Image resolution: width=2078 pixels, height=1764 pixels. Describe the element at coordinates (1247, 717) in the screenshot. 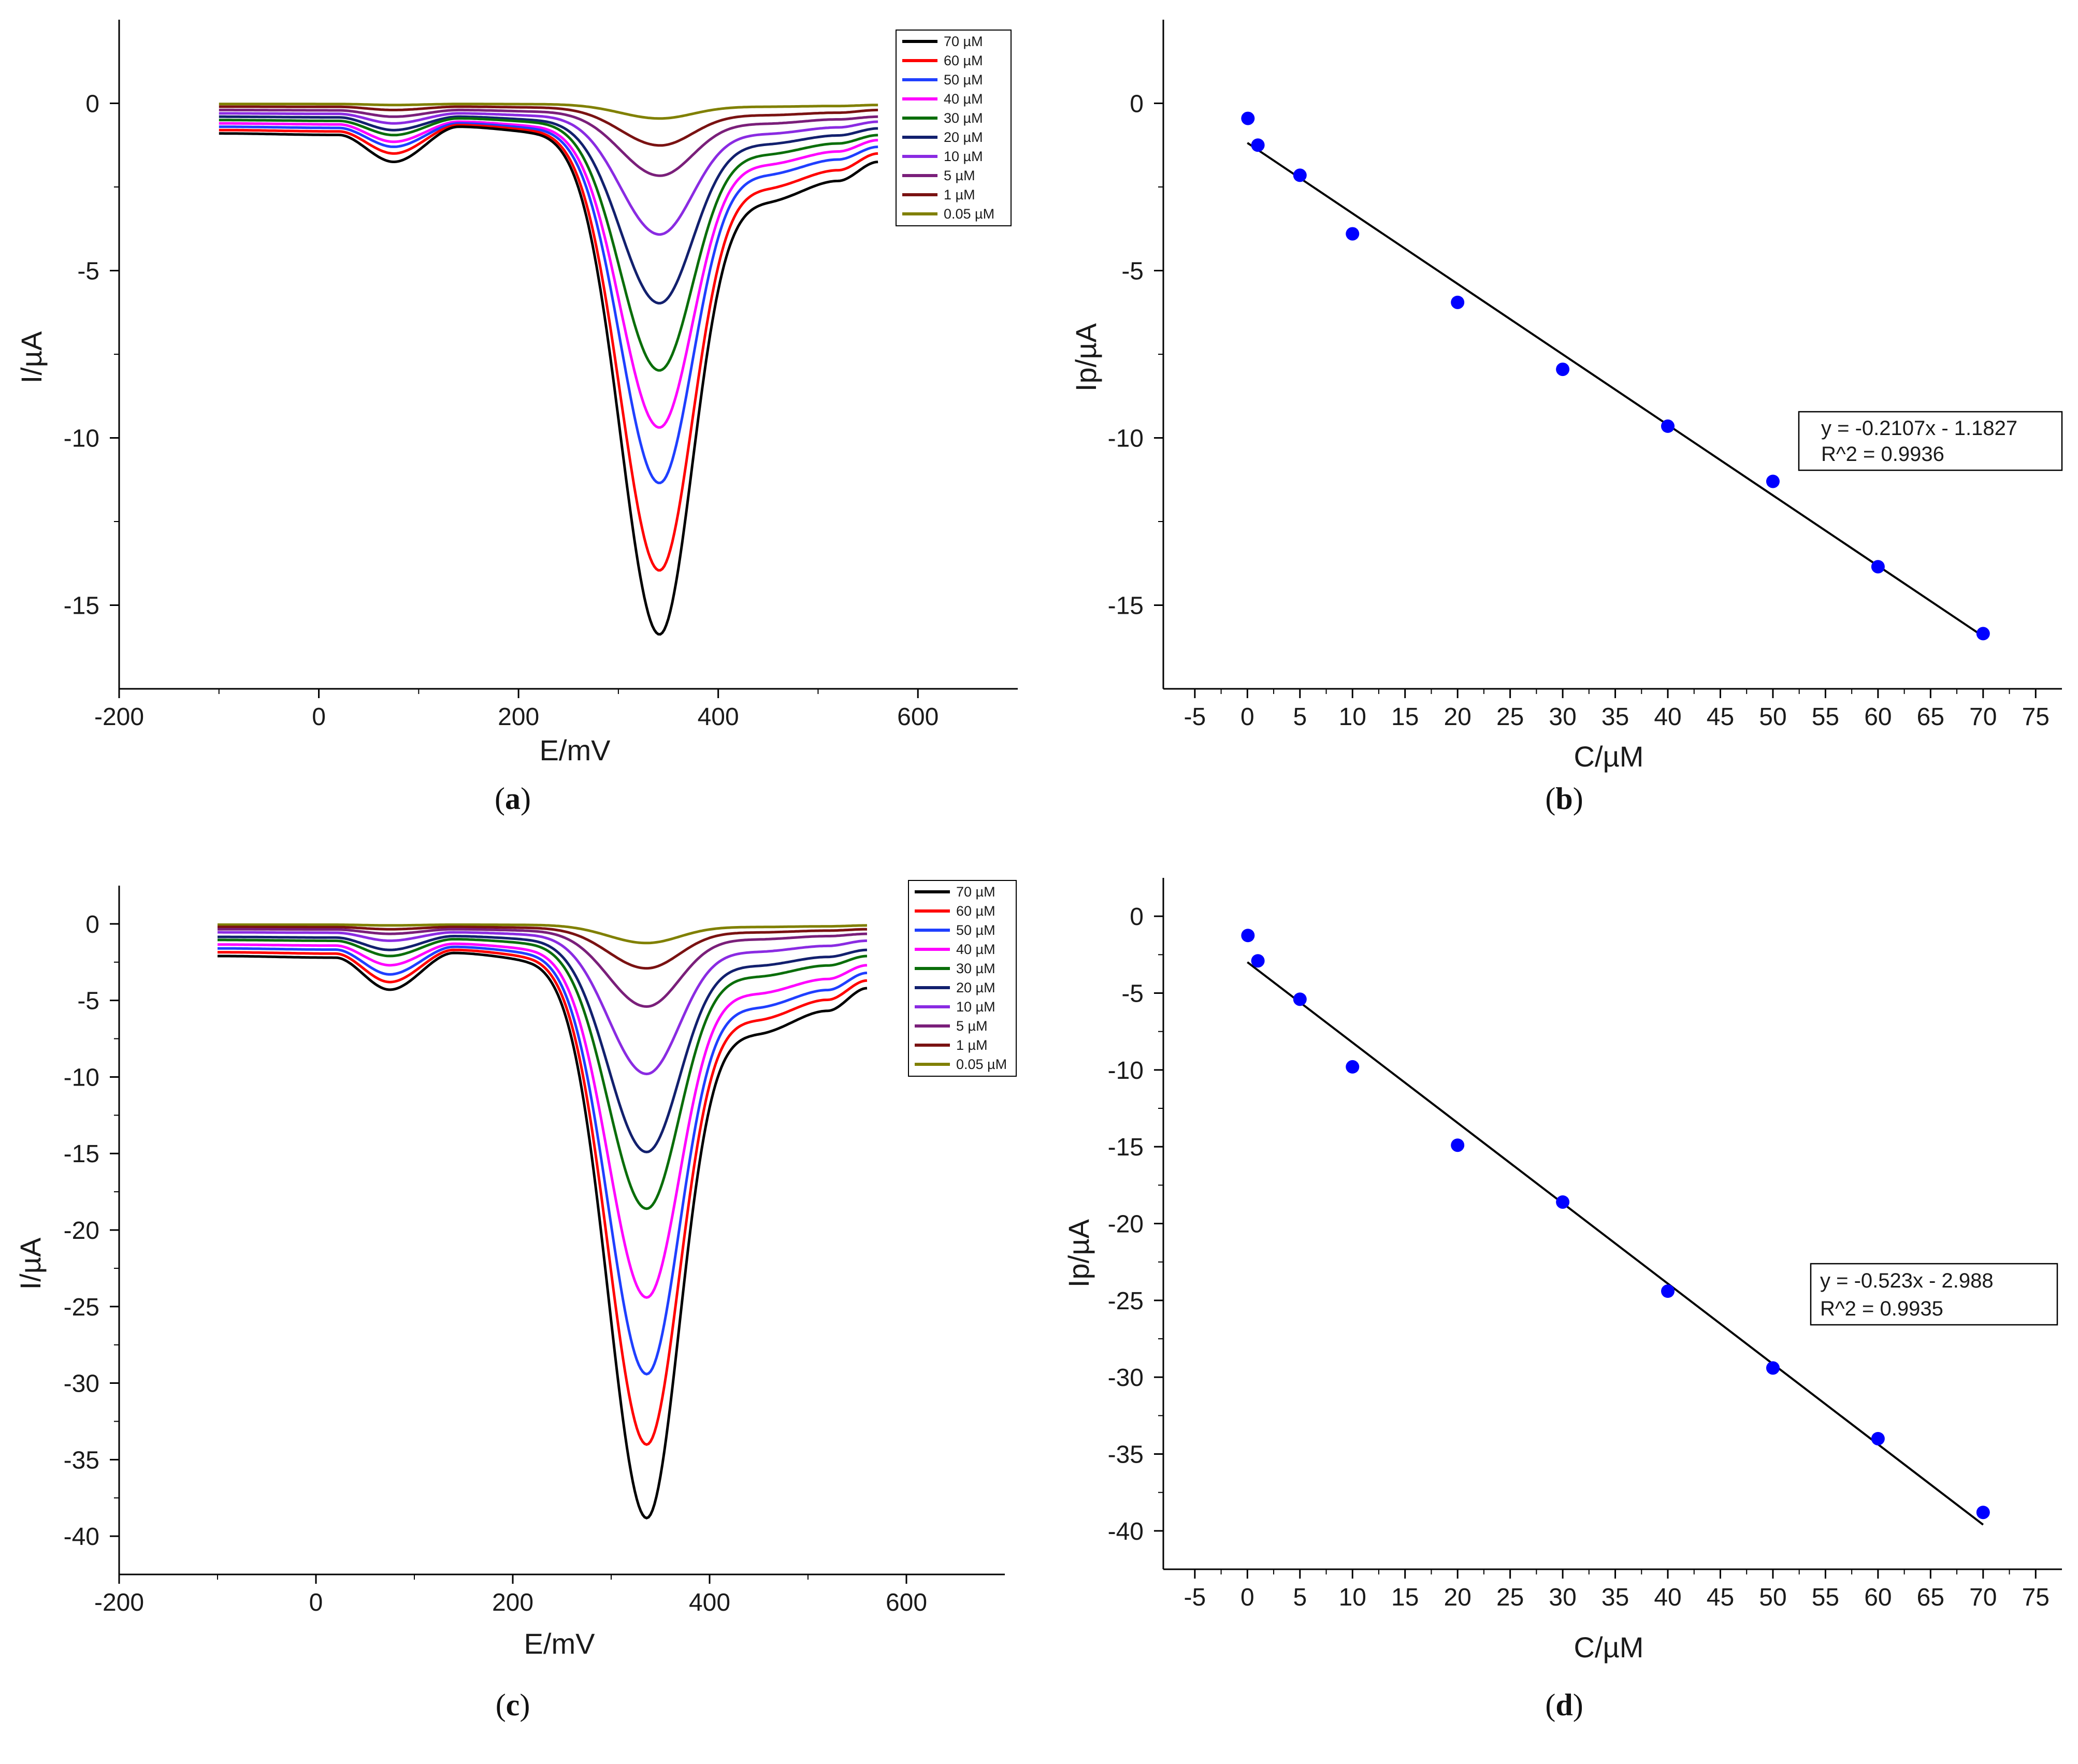

I see `panel-b-x-tick-label: 0` at that location.